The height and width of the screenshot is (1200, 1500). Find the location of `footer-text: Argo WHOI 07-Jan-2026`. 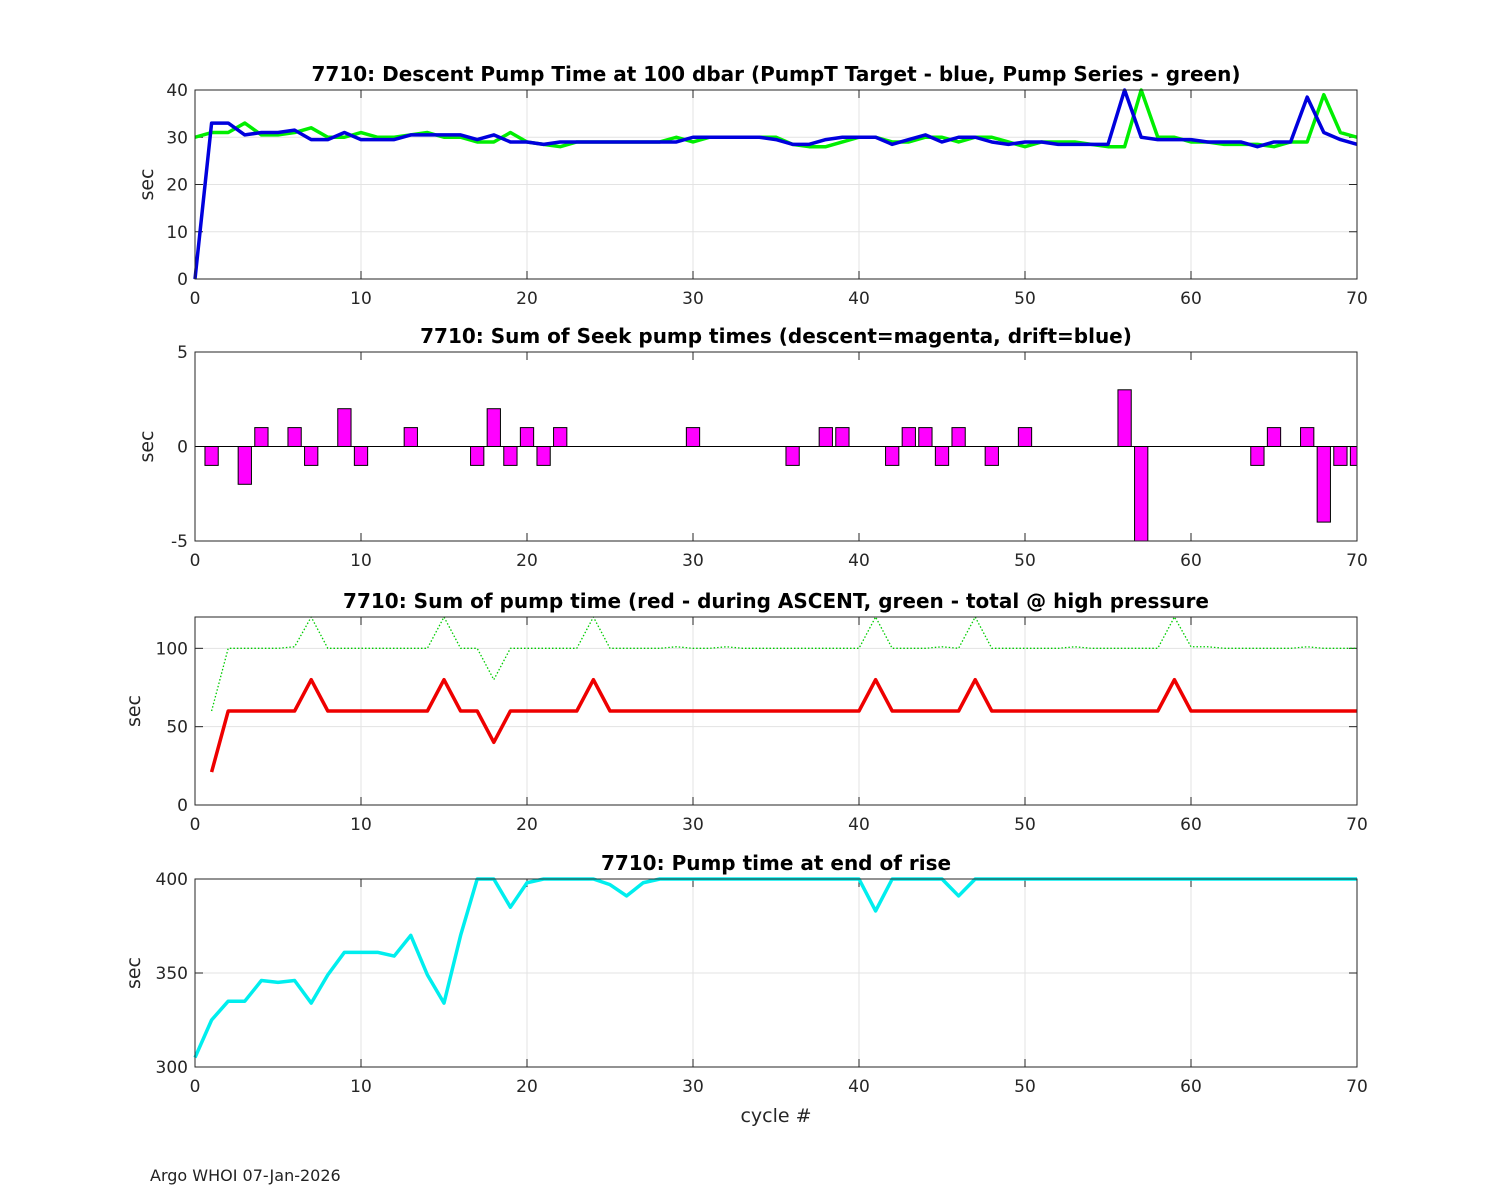

footer-text: Argo WHOI 07-Jan-2026 is located at coordinates (245, 1175).